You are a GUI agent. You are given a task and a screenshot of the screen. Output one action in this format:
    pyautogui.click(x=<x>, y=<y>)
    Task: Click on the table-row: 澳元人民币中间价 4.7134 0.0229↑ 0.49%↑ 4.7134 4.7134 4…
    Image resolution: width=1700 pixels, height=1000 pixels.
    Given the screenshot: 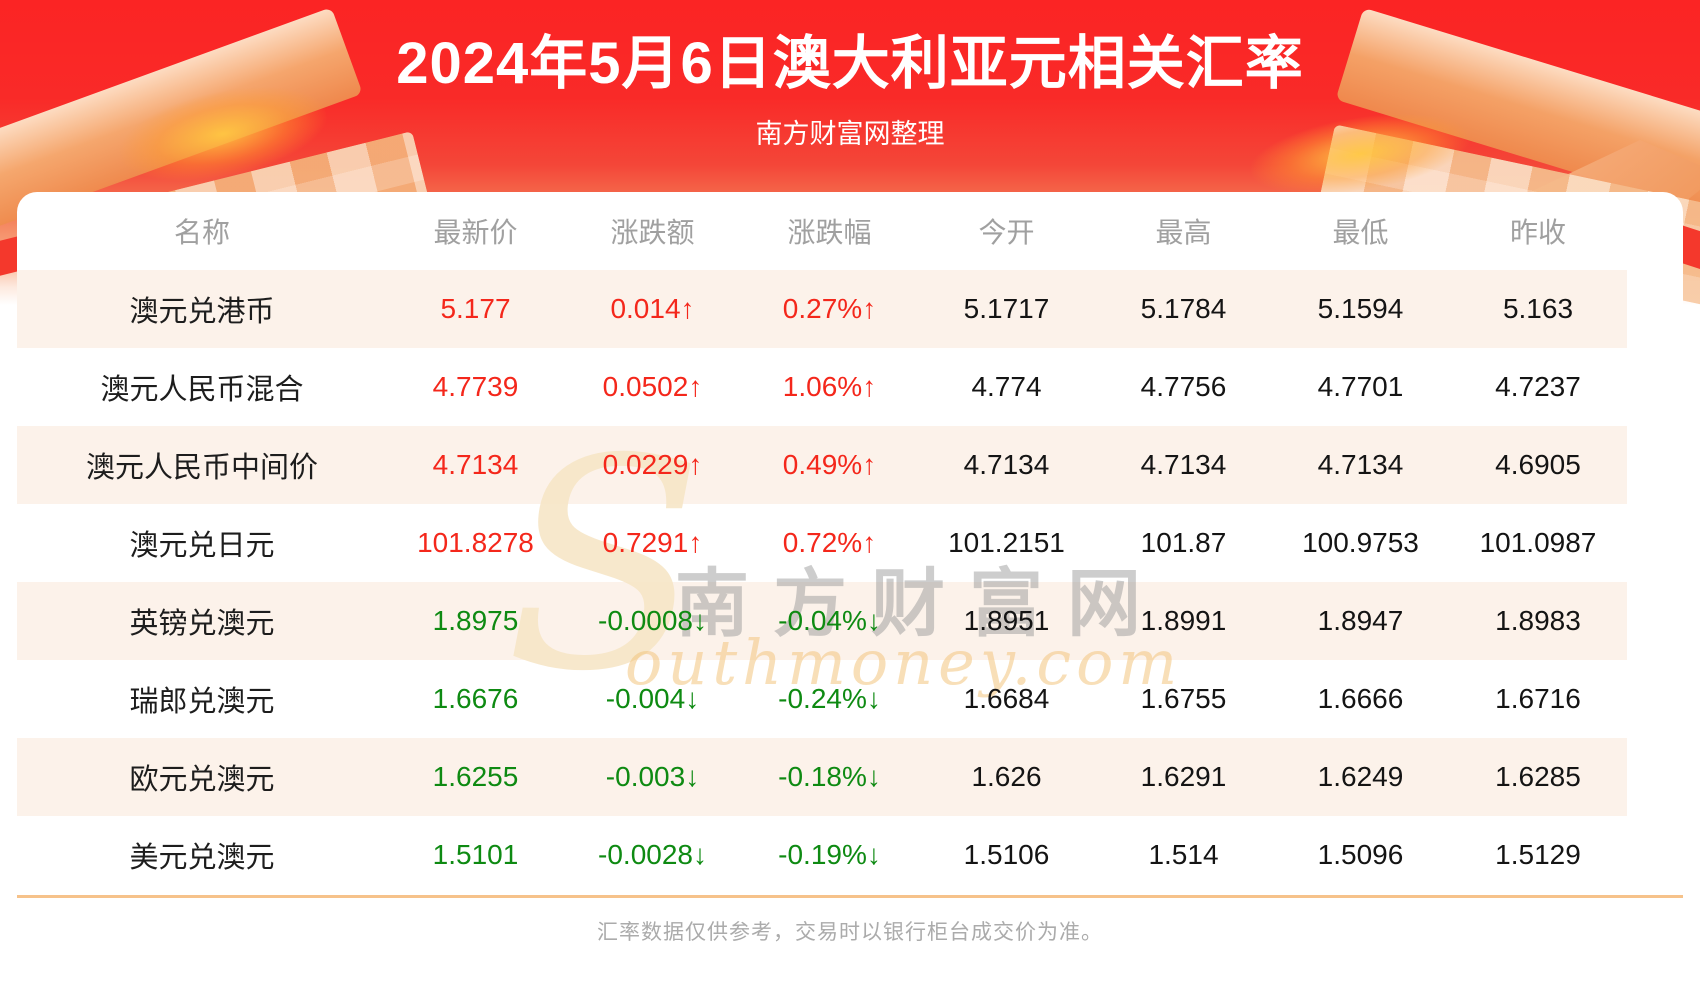 What is the action you would take?
    pyautogui.click(x=822, y=465)
    